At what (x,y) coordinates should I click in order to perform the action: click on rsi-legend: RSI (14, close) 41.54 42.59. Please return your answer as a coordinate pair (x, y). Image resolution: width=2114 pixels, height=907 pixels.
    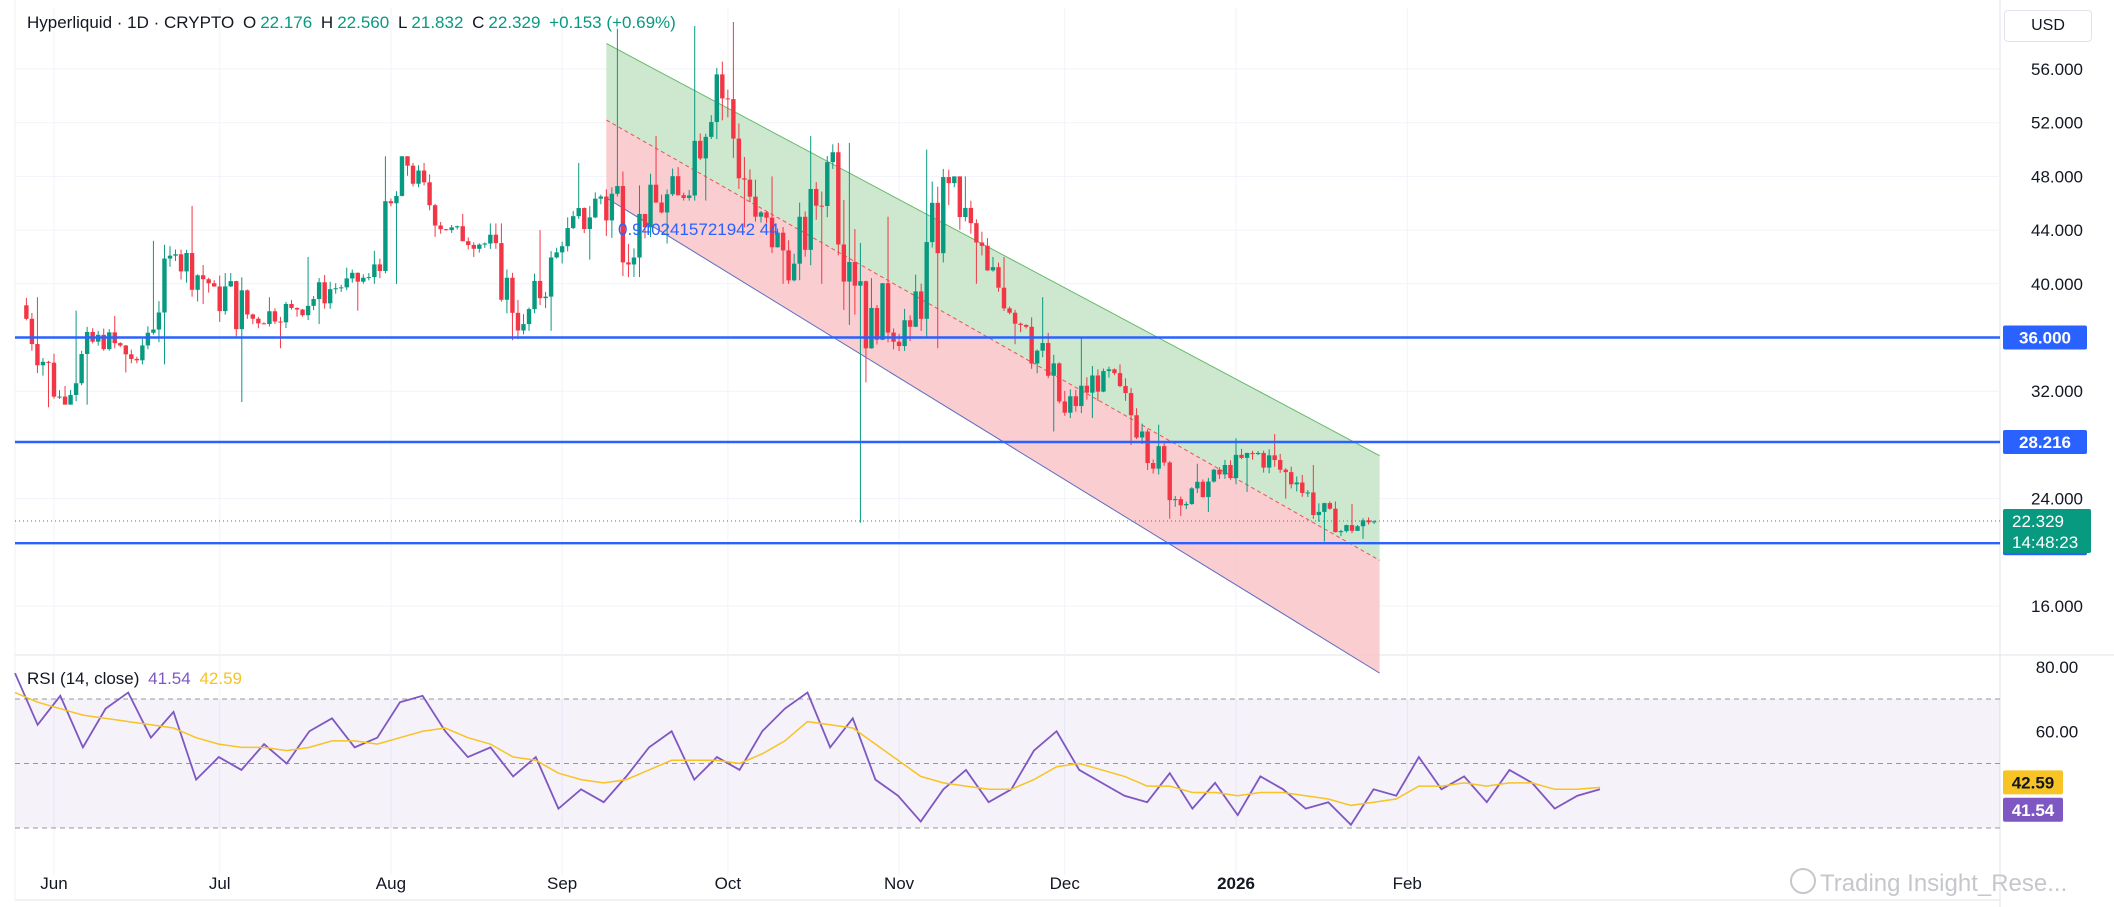
    Looking at the image, I should click on (136, 679).